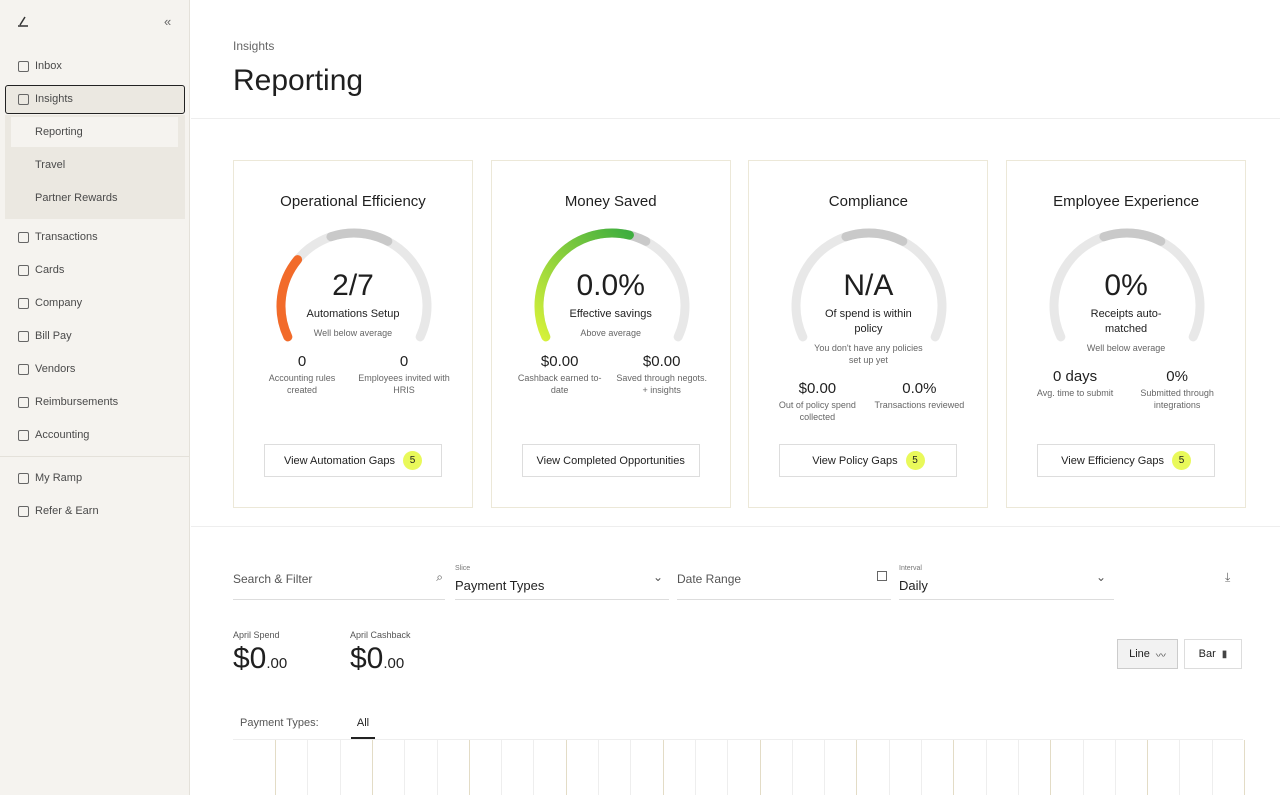 Image resolution: width=1280 pixels, height=795 pixels. I want to click on nav-item: Reimbursements, so click(68, 402).